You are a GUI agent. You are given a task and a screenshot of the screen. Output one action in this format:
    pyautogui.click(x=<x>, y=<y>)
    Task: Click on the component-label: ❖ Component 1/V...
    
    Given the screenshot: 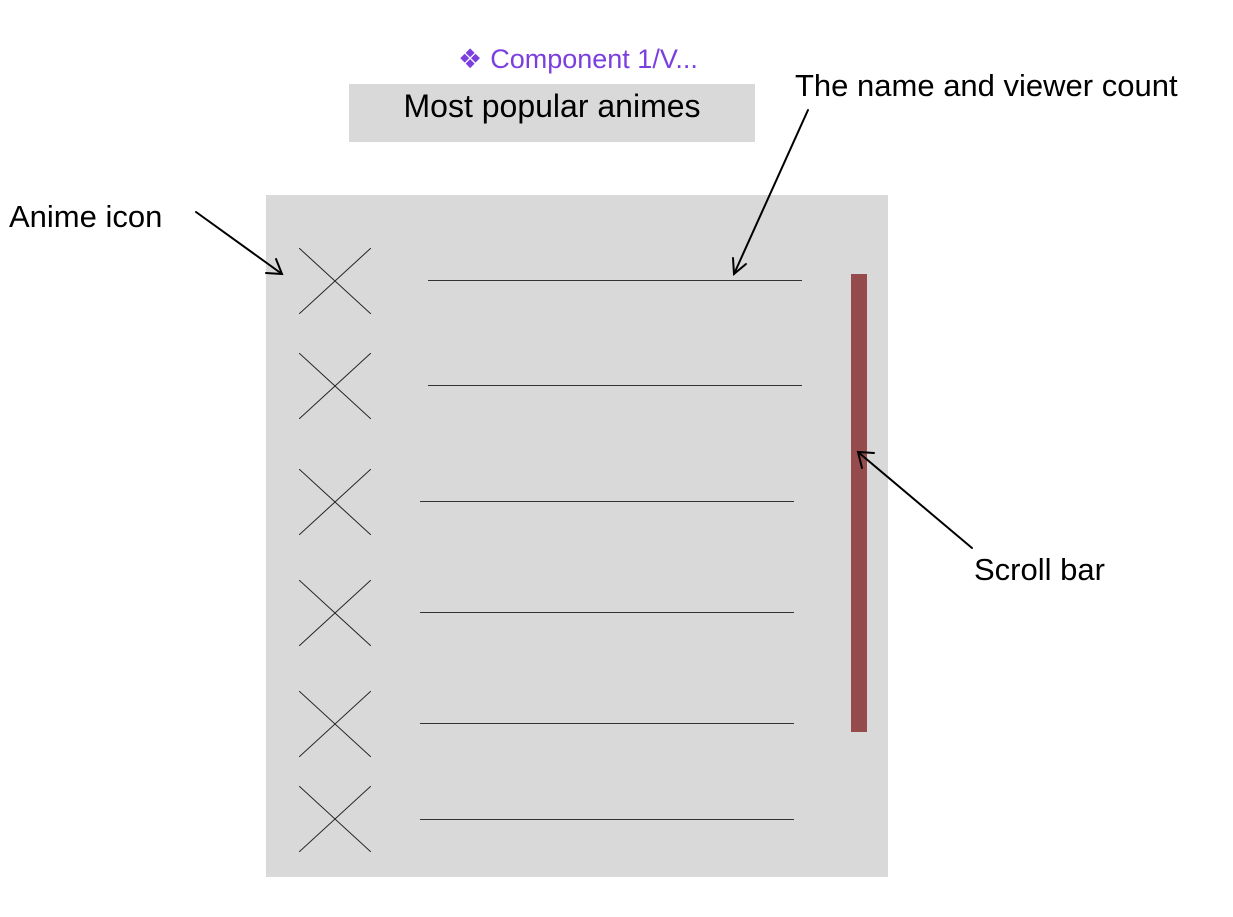 What is the action you would take?
    pyautogui.click(x=578, y=59)
    